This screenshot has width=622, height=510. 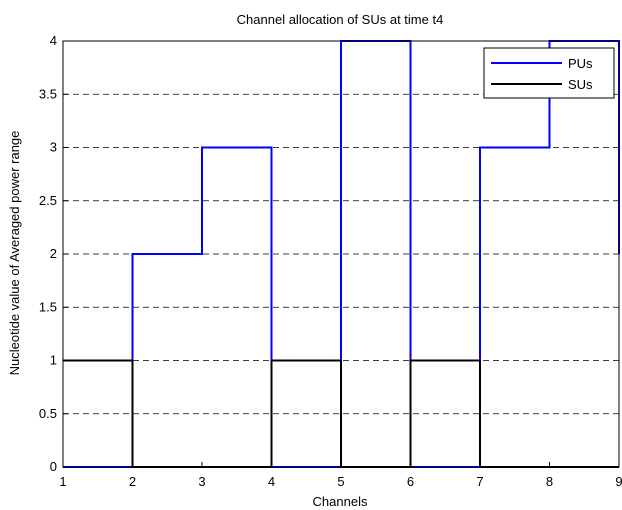 What do you see at coordinates (14, 253) in the screenshot?
I see `y-axis-label: Nucleotide value of Averaged power range` at bounding box center [14, 253].